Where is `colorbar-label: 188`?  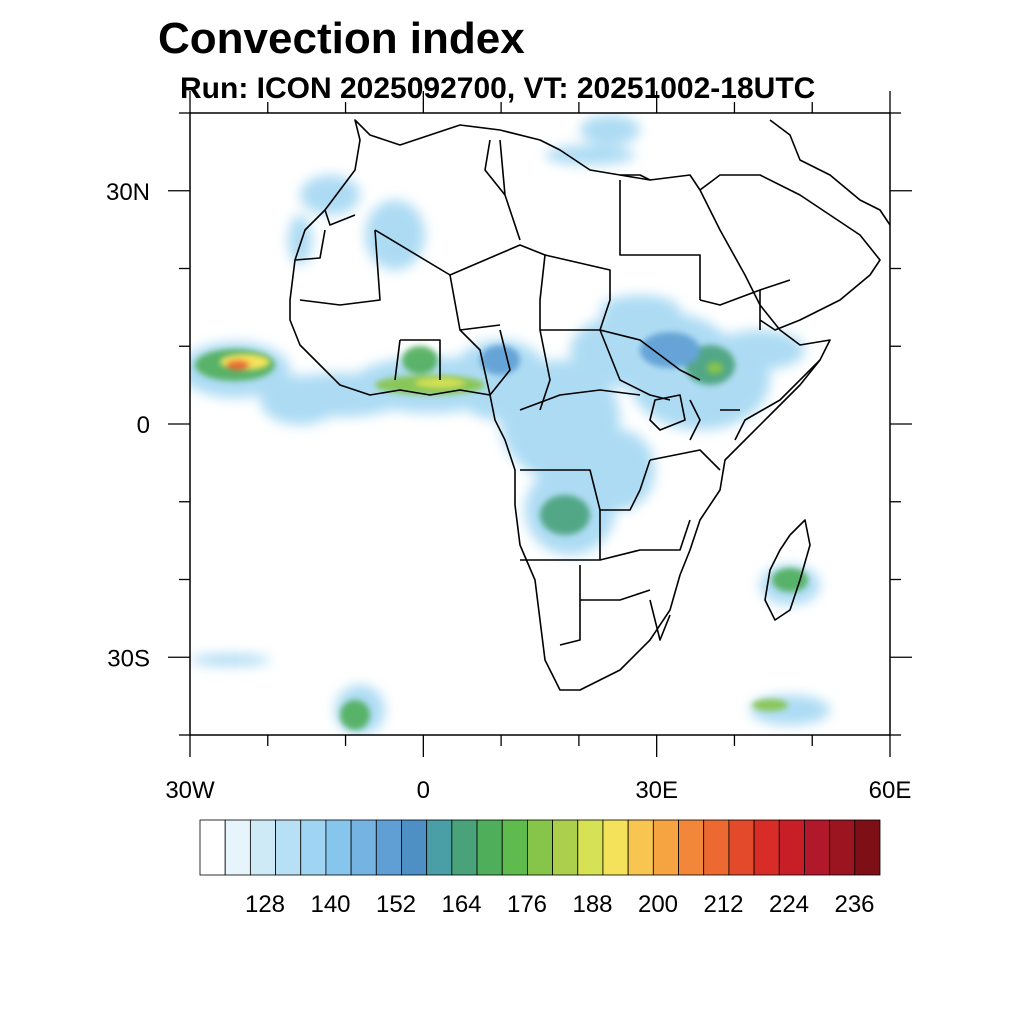 colorbar-label: 188 is located at coordinates (592, 904).